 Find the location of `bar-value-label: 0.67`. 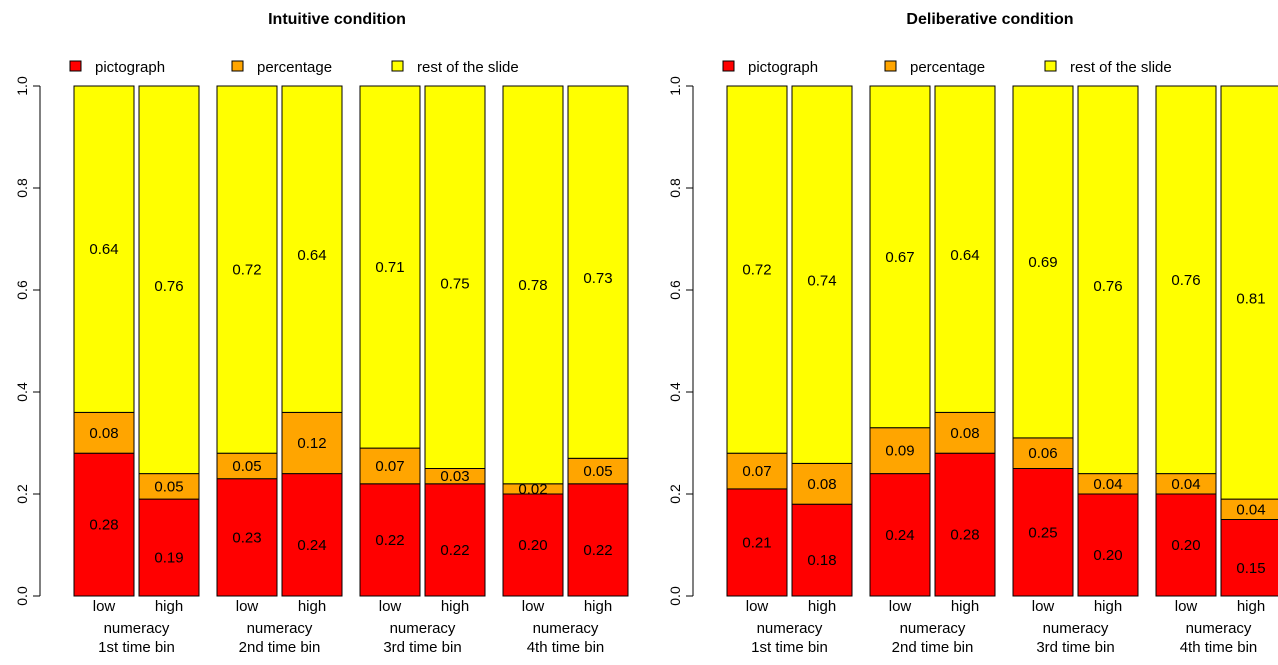

bar-value-label: 0.67 is located at coordinates (899, 257).